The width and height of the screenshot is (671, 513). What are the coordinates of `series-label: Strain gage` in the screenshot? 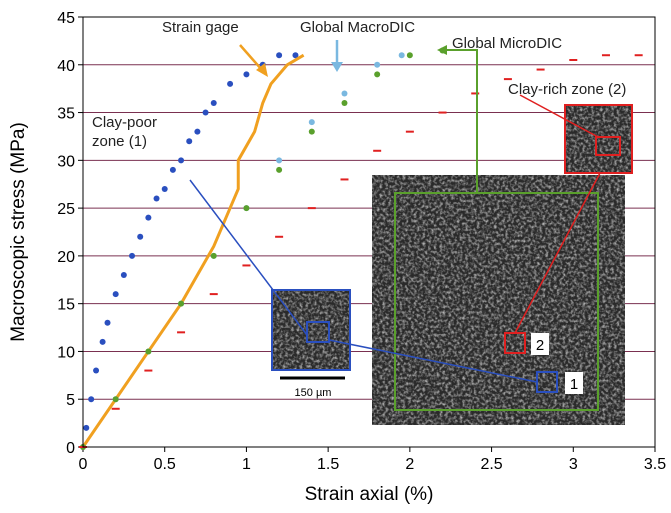 It's located at (200, 27).